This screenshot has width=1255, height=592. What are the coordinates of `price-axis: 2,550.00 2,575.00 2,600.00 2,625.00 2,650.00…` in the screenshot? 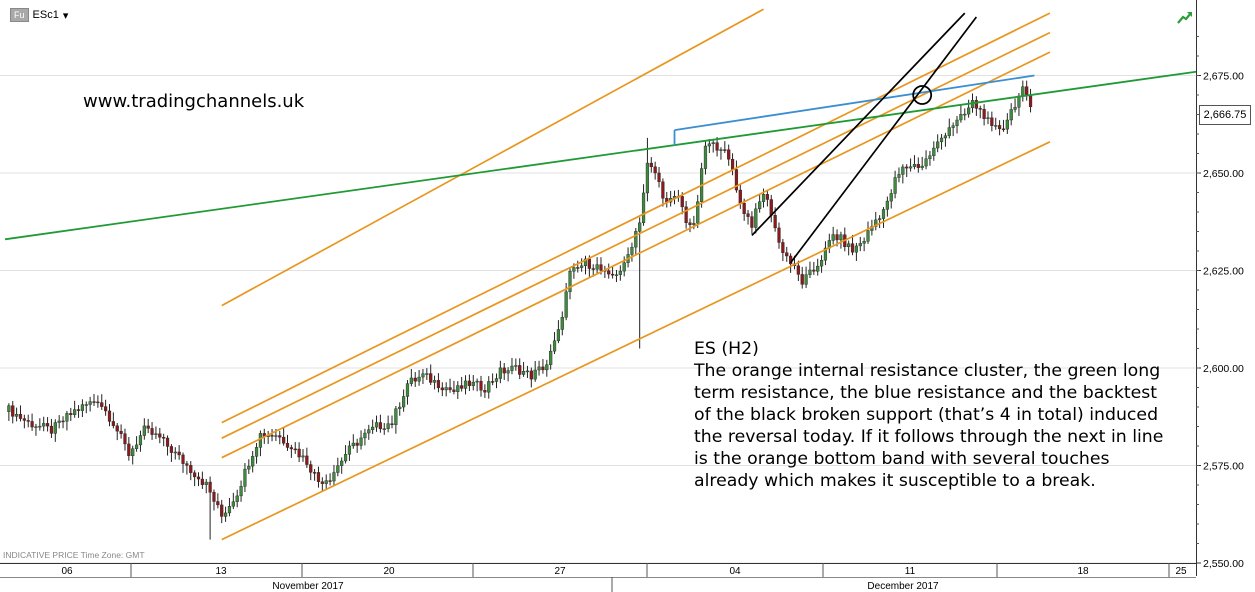 It's located at (1220, 303).